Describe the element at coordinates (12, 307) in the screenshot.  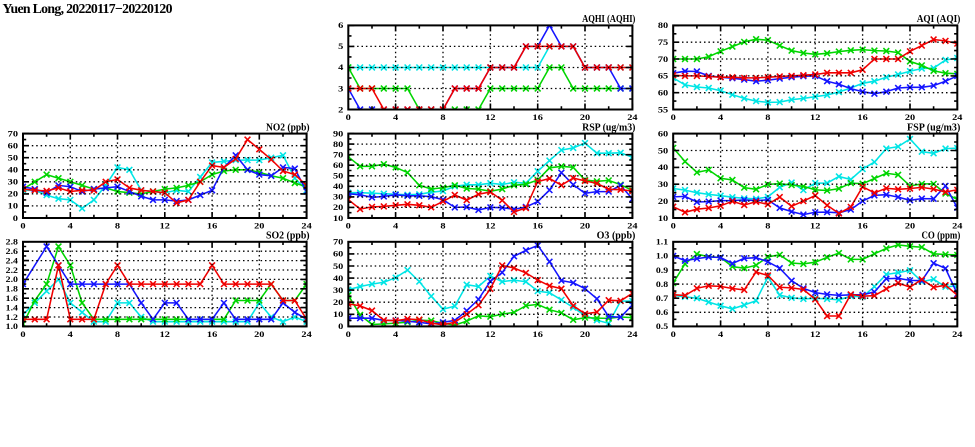
I see `svg-text: 1.4` at that location.